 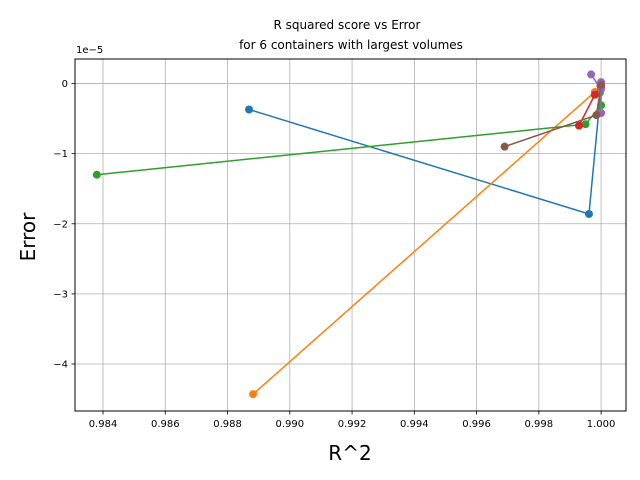 What do you see at coordinates (352, 424) in the screenshot?
I see `x-tick-label: 0.992` at bounding box center [352, 424].